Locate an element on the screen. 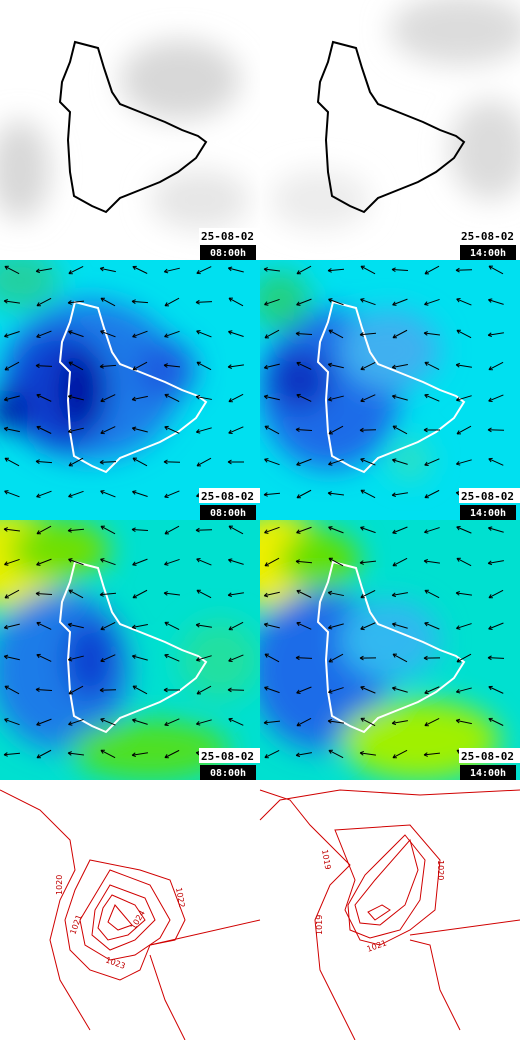  time-label: 08:00h is located at coordinates (228, 773).